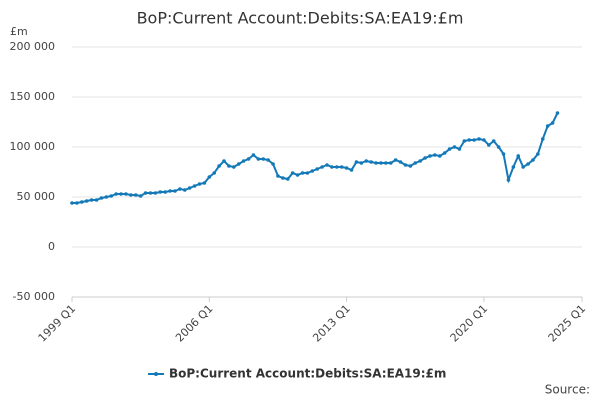  I want to click on x-tick-label: 1999 Q1, so click(57, 323).